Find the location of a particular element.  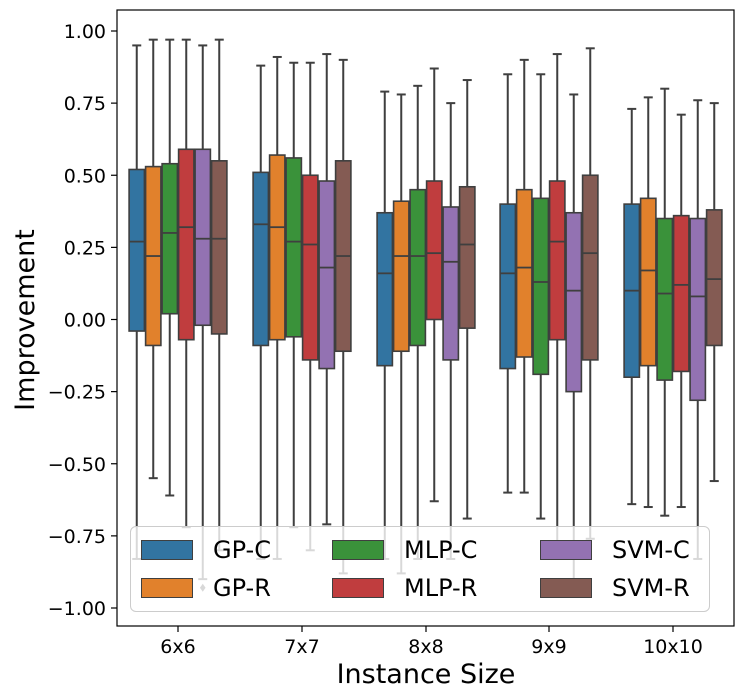

box-svm-r-10x10 is located at coordinates (714, 278).